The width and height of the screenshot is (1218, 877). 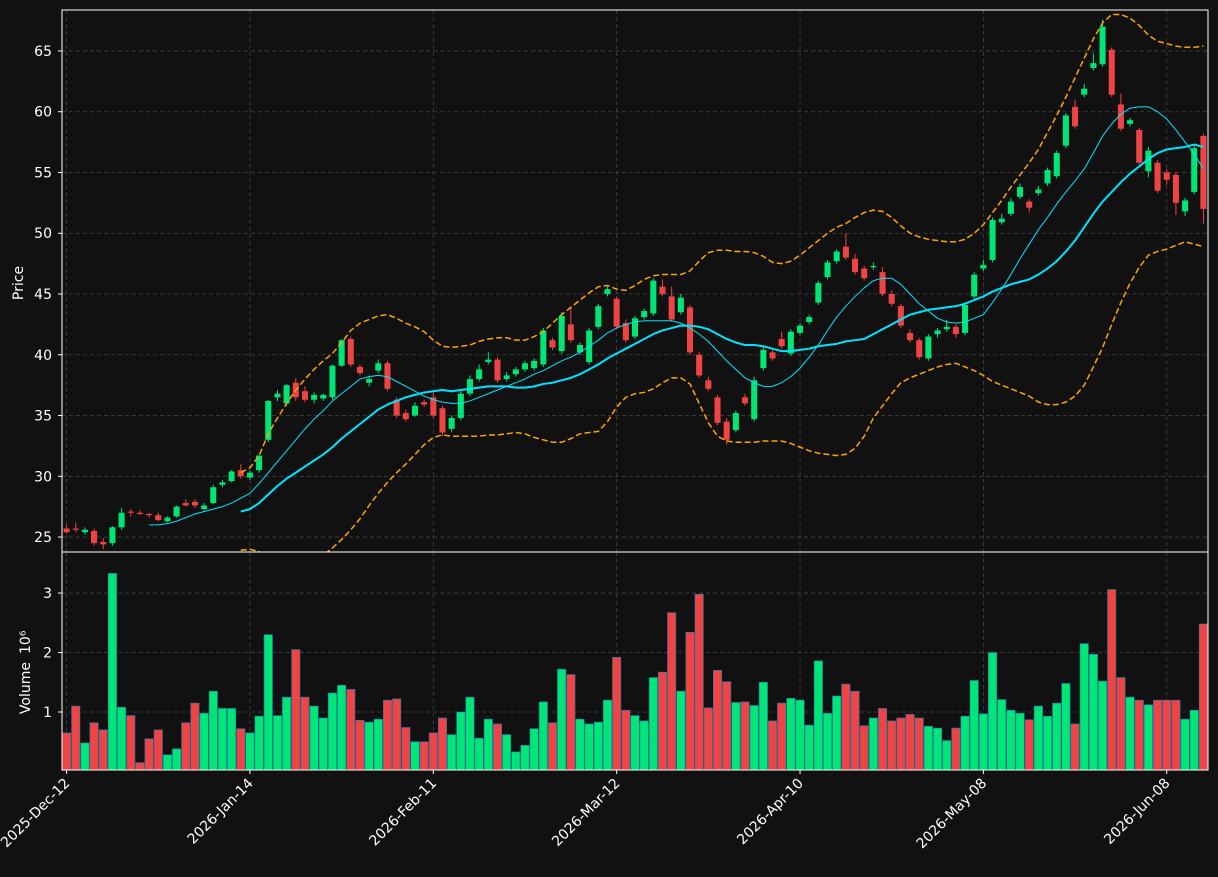 I want to click on y-tick-label: 30, so click(x=43, y=477).